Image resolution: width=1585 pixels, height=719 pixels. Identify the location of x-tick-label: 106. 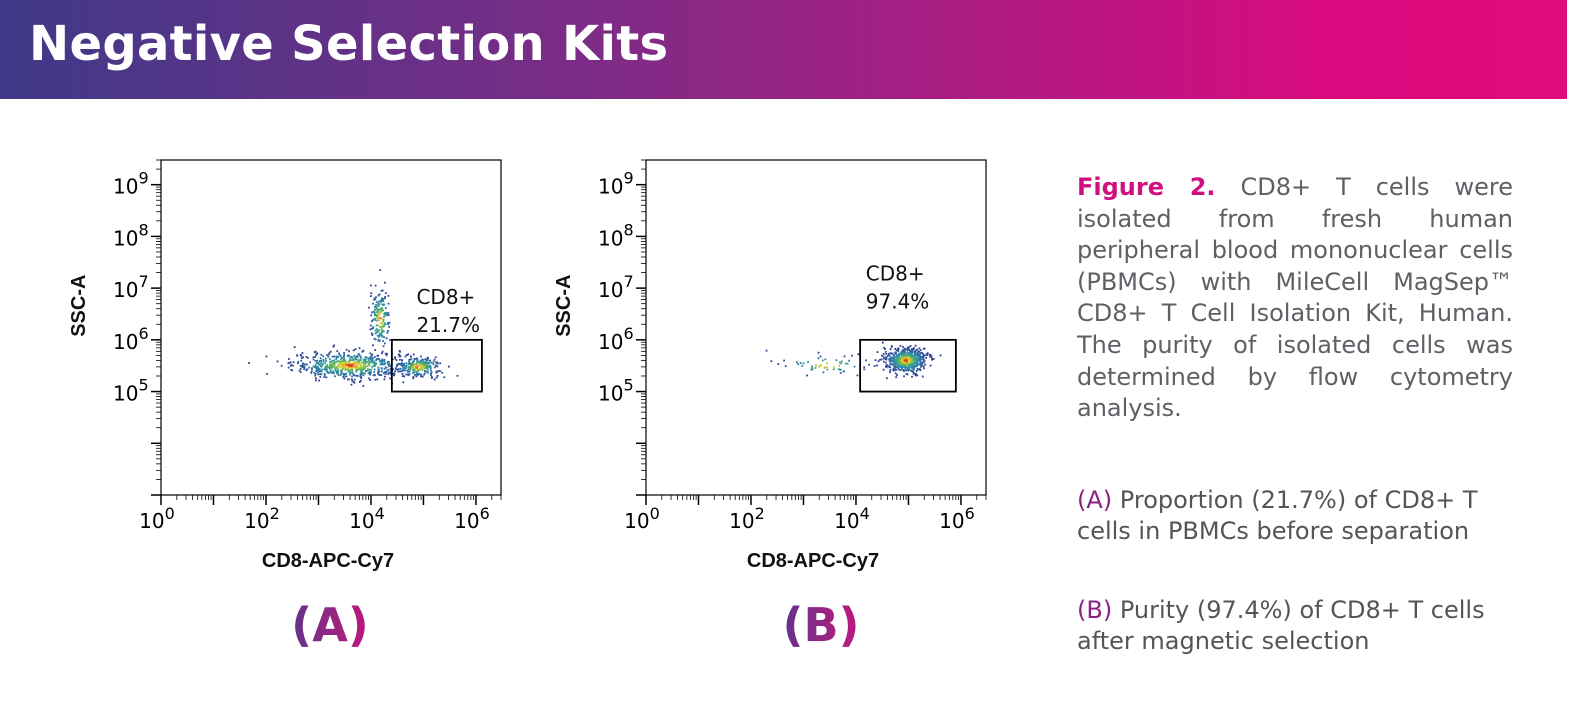
(957, 518).